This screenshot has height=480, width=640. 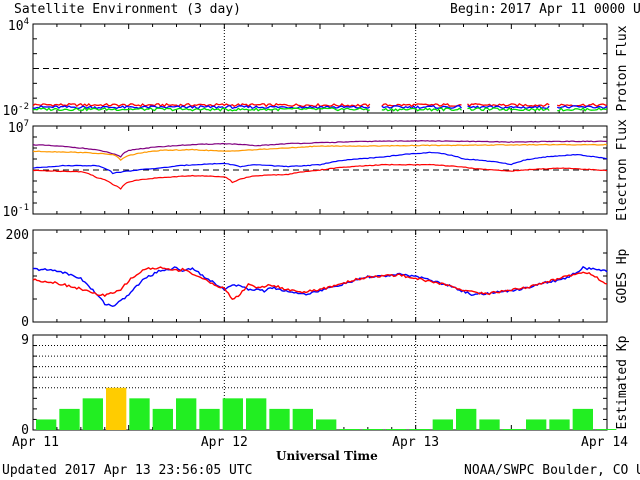 I want to click on x-tick-label: Apr 14, so click(x=604, y=442).